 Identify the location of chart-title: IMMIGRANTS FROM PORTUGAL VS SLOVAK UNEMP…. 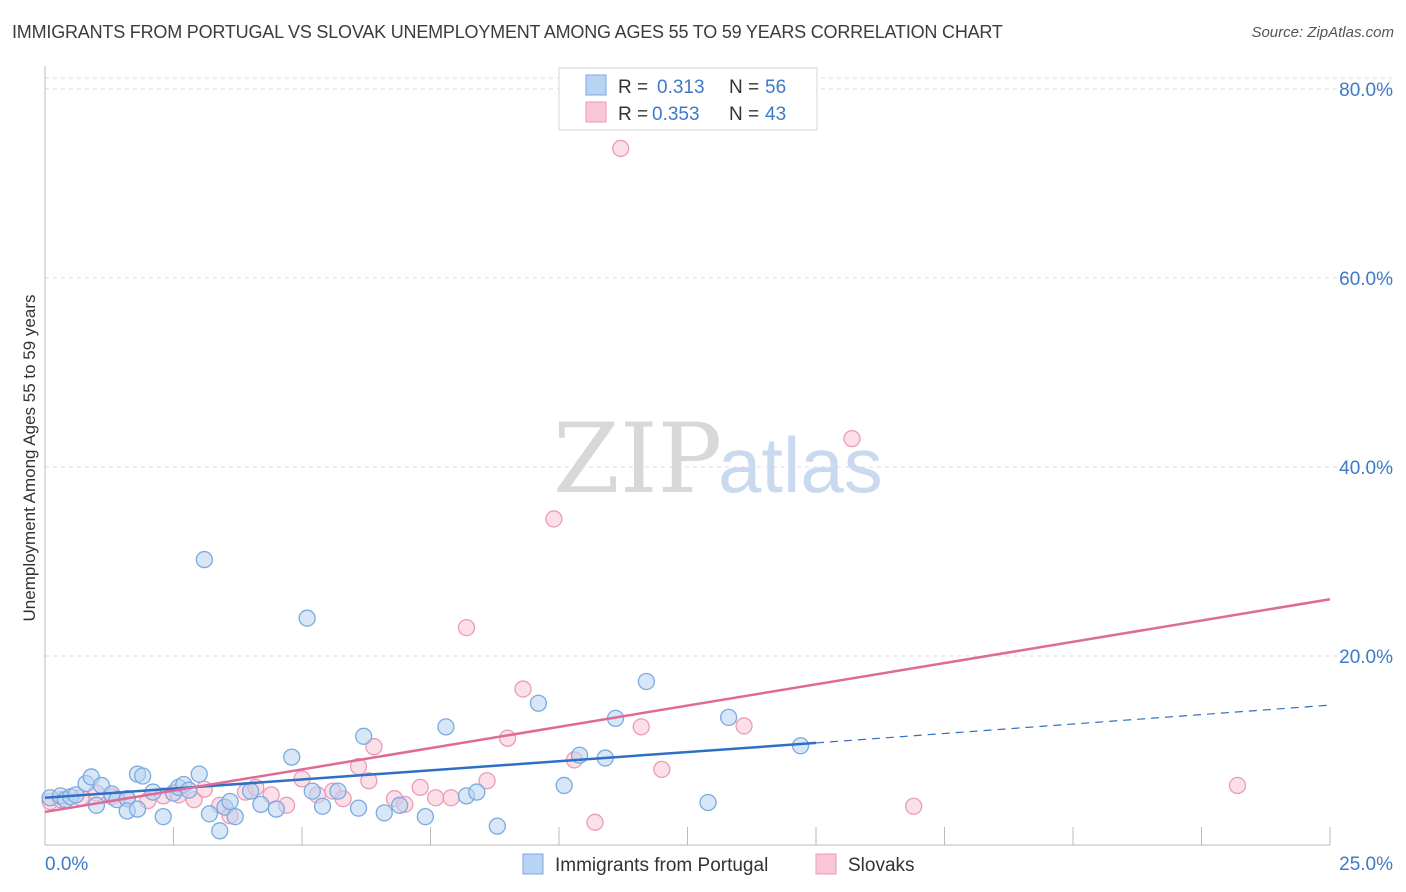
(507, 32).